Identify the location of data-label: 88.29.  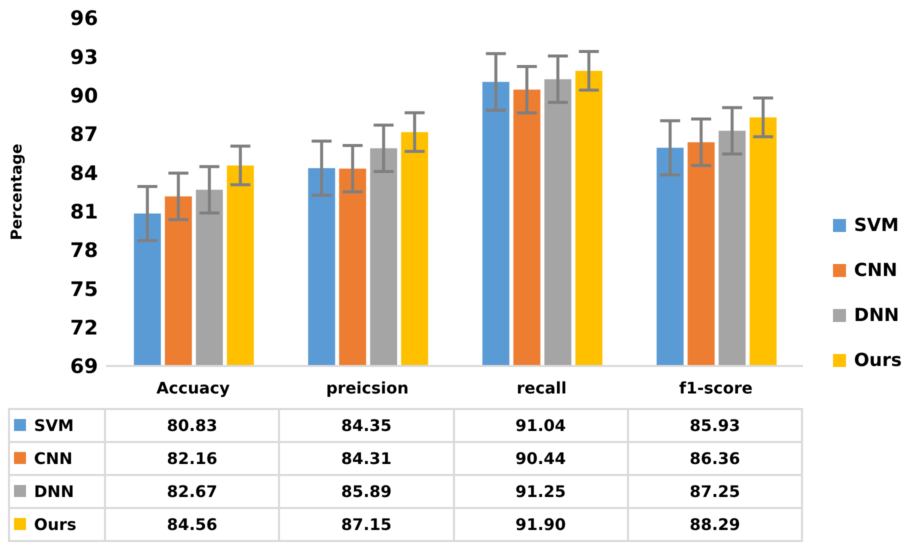
(715, 524).